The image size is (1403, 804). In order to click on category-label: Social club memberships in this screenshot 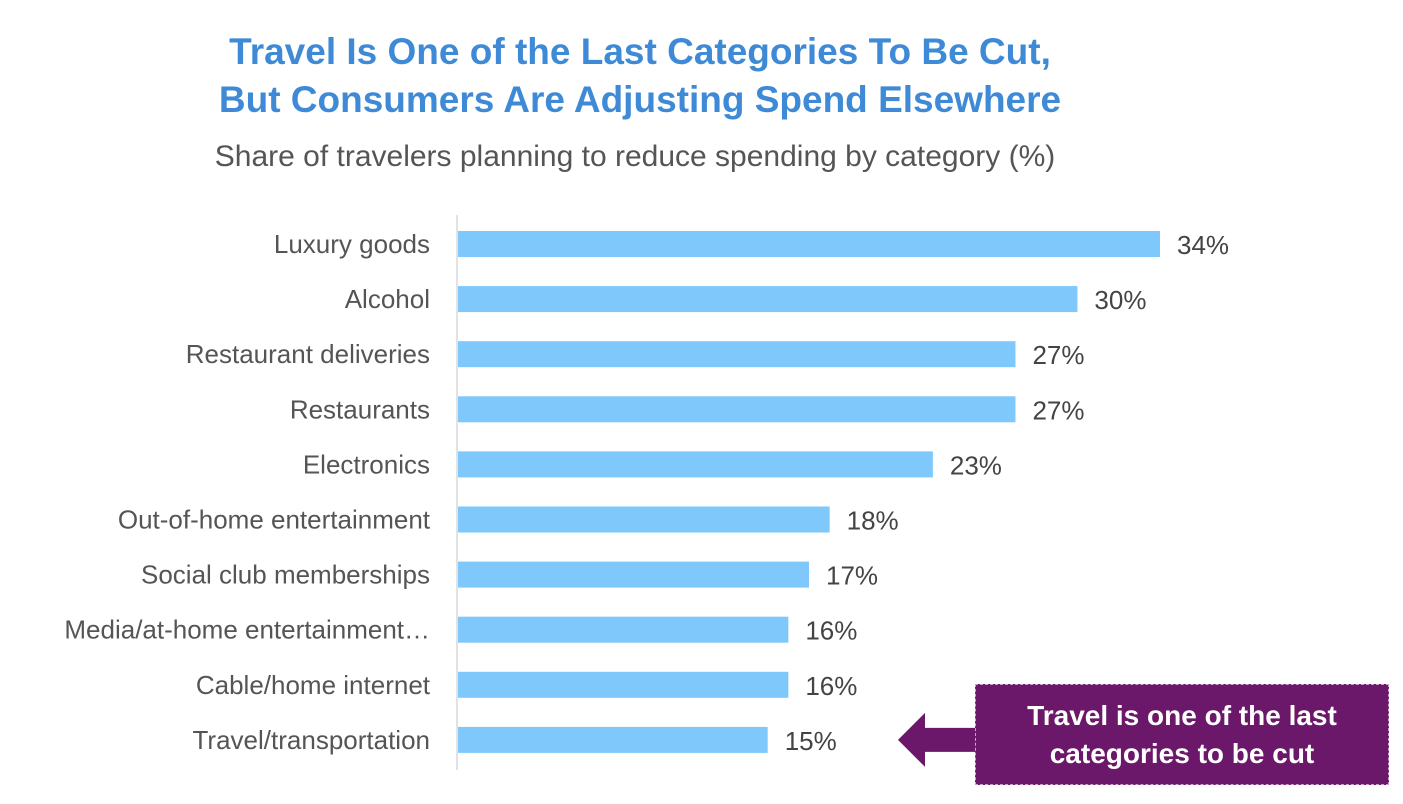, I will do `click(285, 575)`.